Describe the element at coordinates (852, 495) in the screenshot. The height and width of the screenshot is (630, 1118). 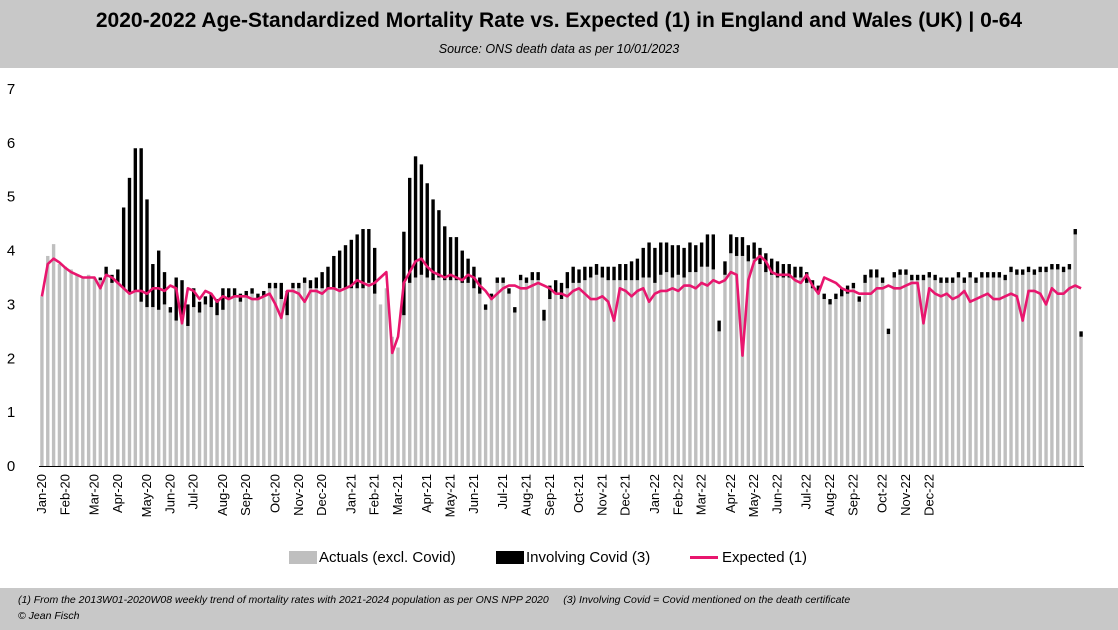
I see `x-tick-label: Sep-22` at that location.